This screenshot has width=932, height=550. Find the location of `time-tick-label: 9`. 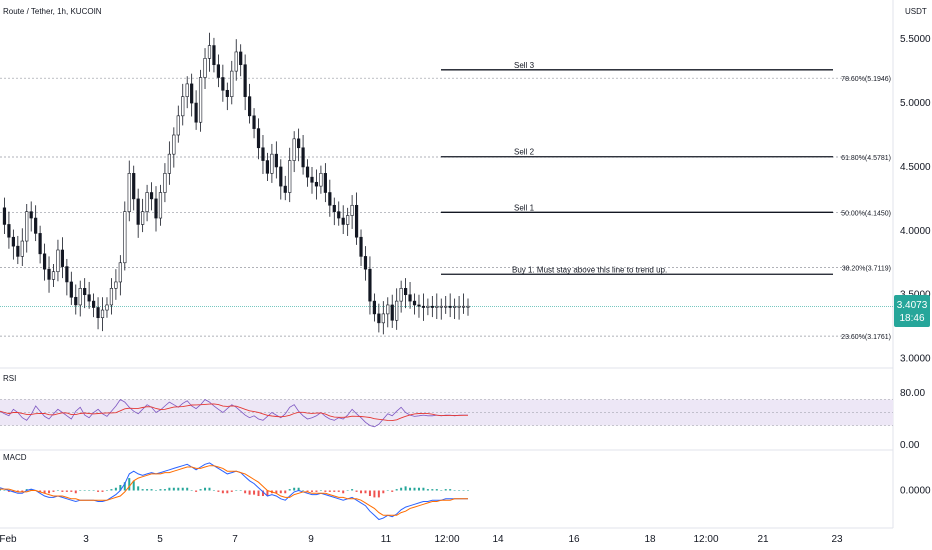

time-tick-label: 9 is located at coordinates (311, 539).